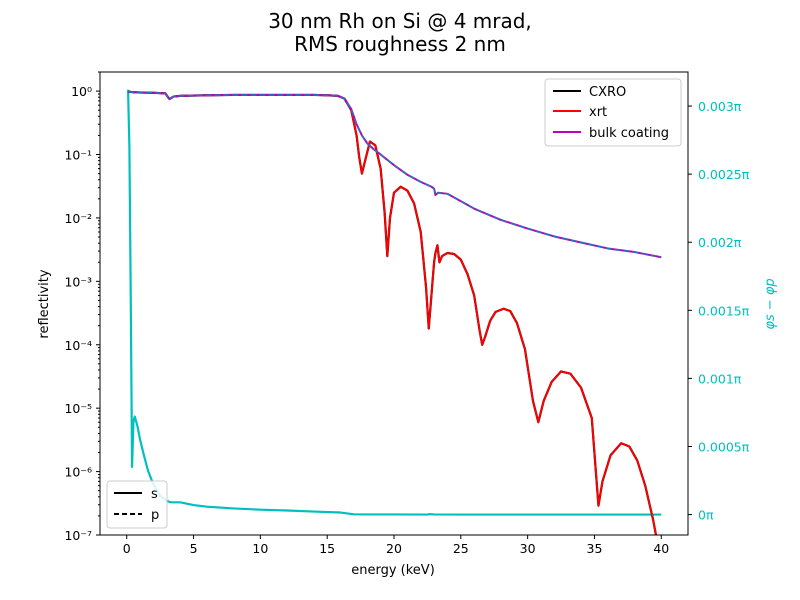  I want to click on x-axis-label: energy (keV), so click(393, 570).